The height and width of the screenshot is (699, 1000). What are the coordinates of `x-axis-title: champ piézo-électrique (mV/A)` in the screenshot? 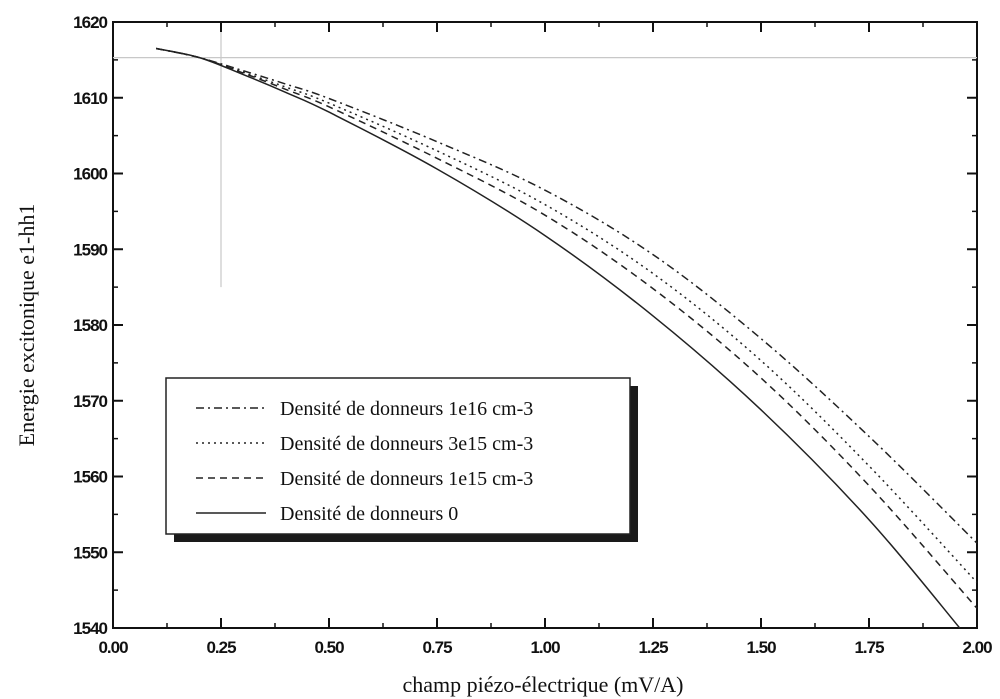 It's located at (543, 684).